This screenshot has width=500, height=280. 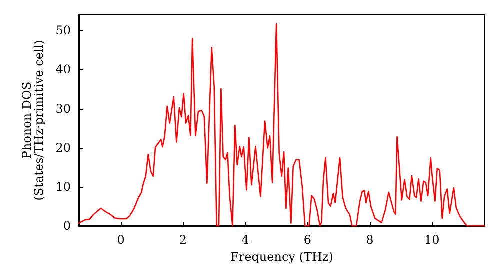 I want to click on y-tick-label: 20, so click(x=63, y=147).